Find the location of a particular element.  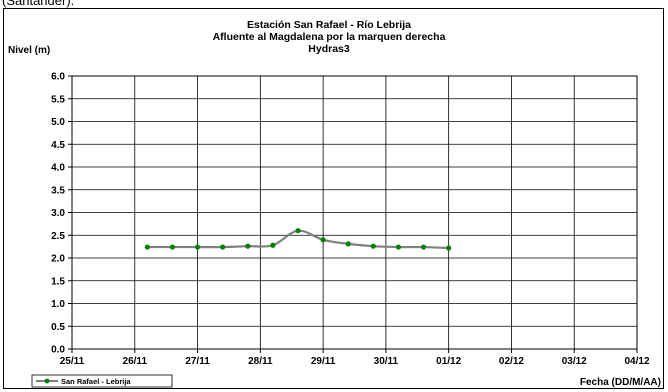

y-tick-label: 0.0 is located at coordinates (58, 350).